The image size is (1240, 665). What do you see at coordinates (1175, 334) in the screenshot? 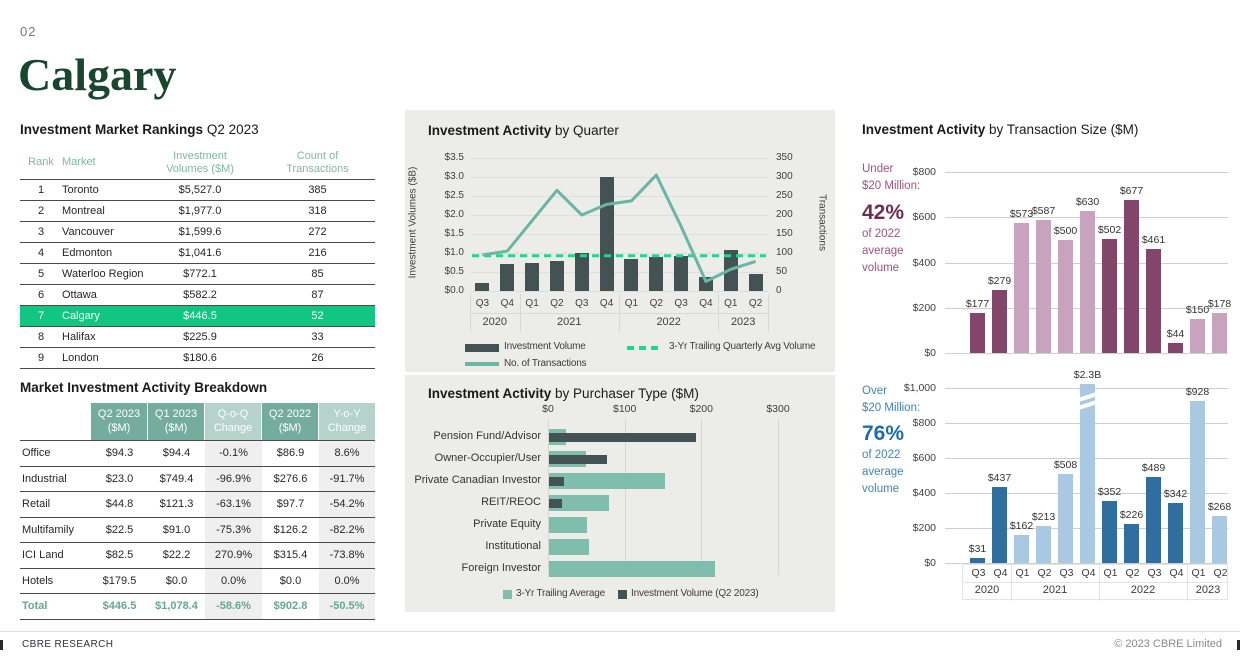
I see `bar-value-label: $44` at bounding box center [1175, 334].